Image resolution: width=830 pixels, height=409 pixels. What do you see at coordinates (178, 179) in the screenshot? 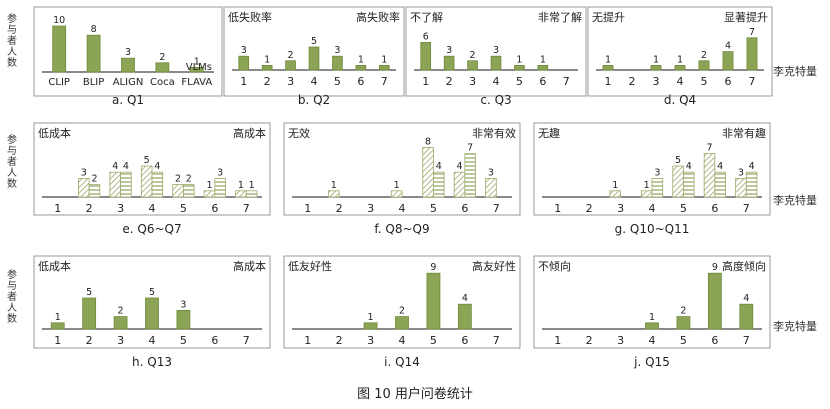
I see `panel-5-value-5-s1: 2` at bounding box center [178, 179].